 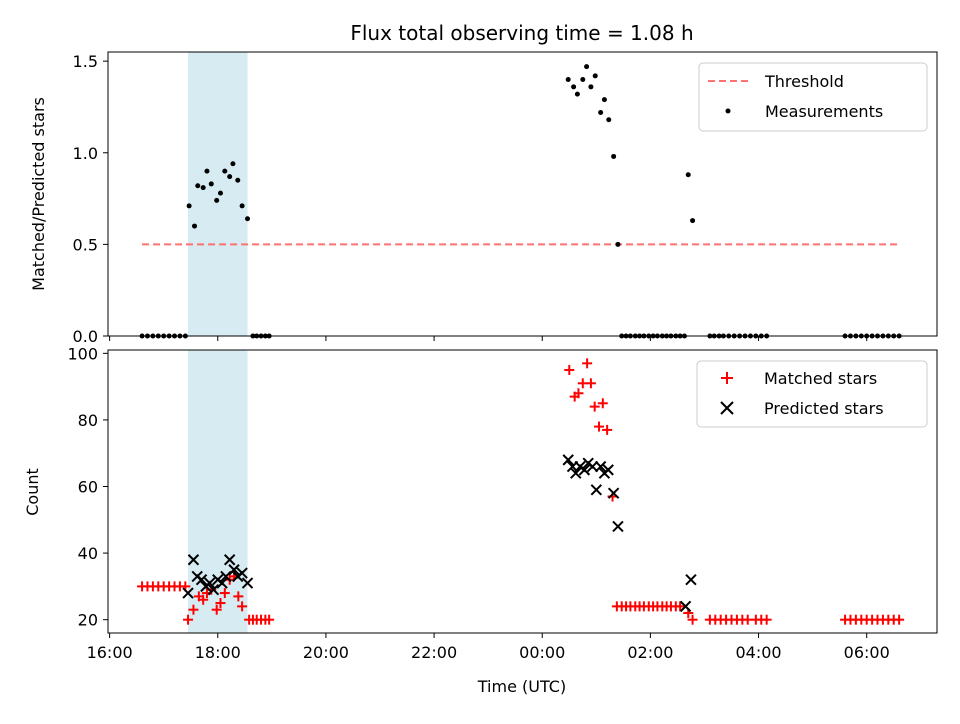 I want to click on legend-predicted-swatch, so click(x=727, y=408).